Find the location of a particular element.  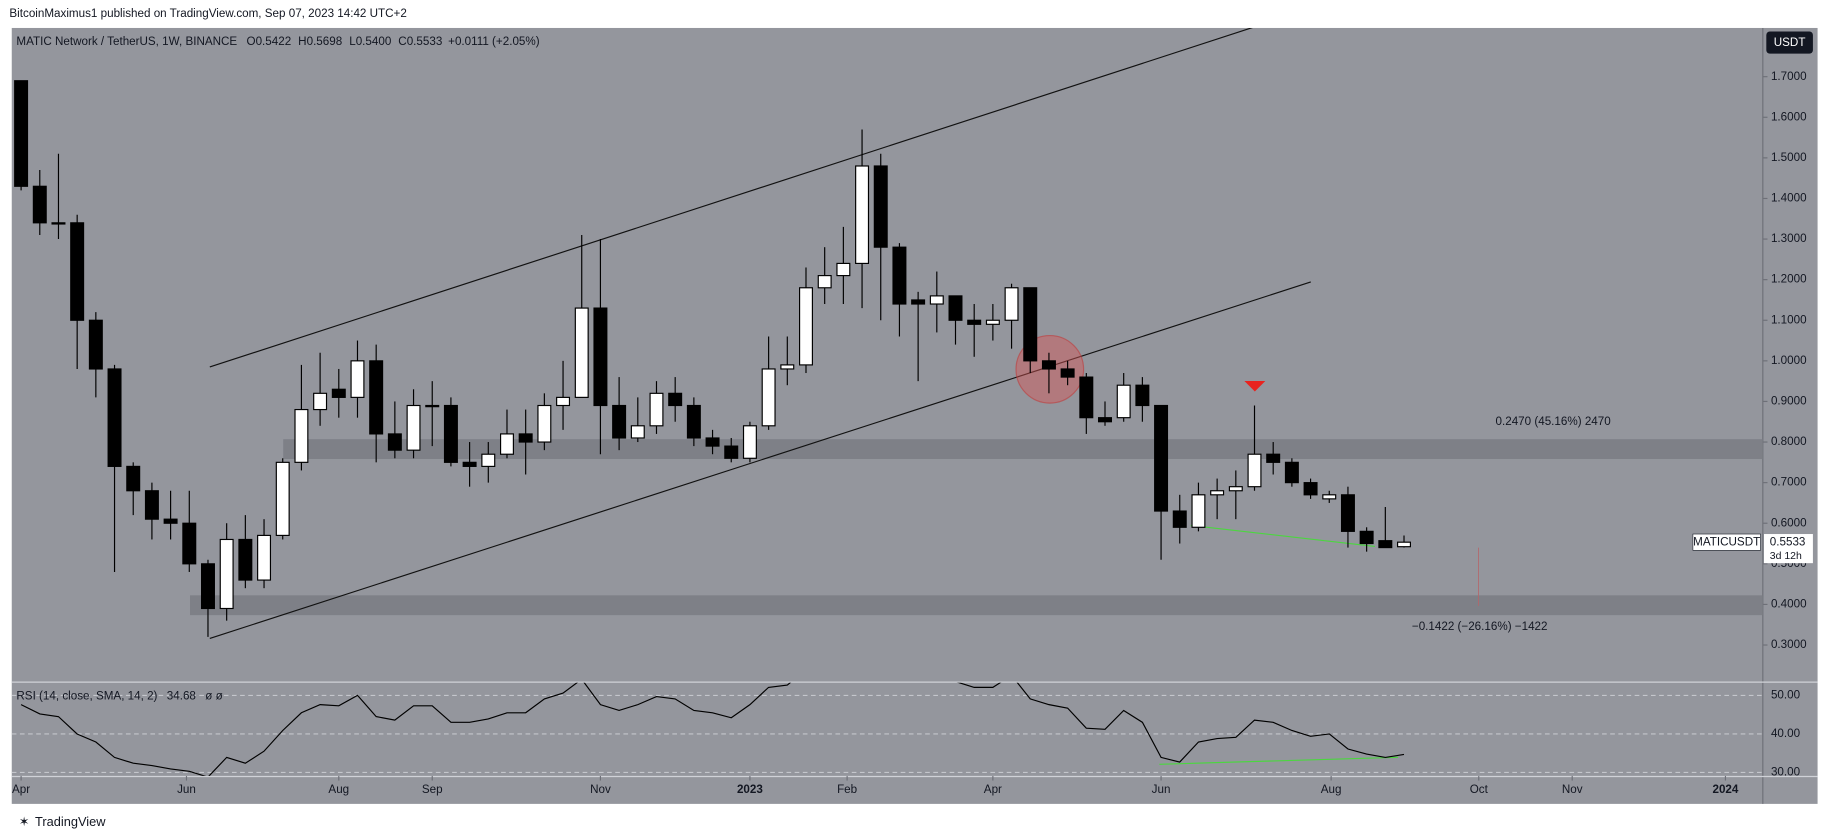

currency-label: USDT is located at coordinates (1790, 42).